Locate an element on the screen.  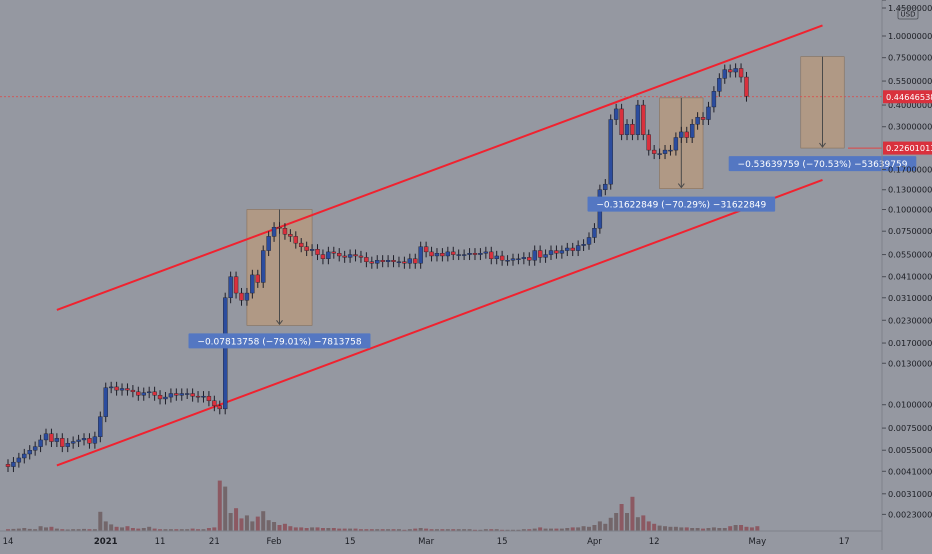
time-tick-label: Feb is located at coordinates (274, 542).